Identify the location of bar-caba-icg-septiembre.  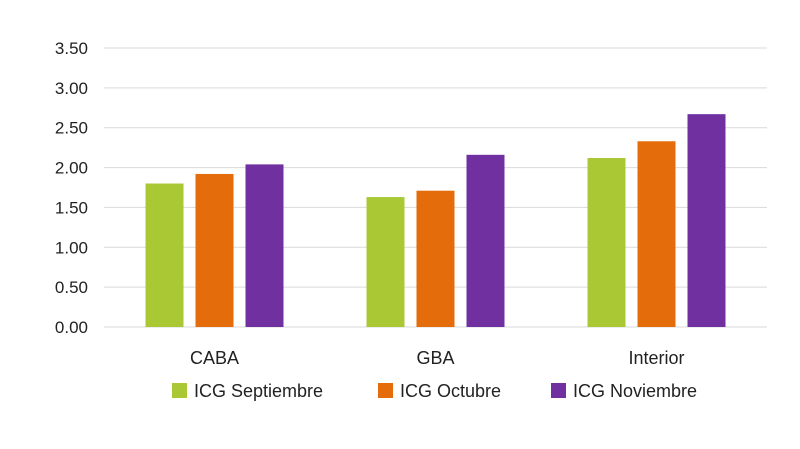
(164, 255).